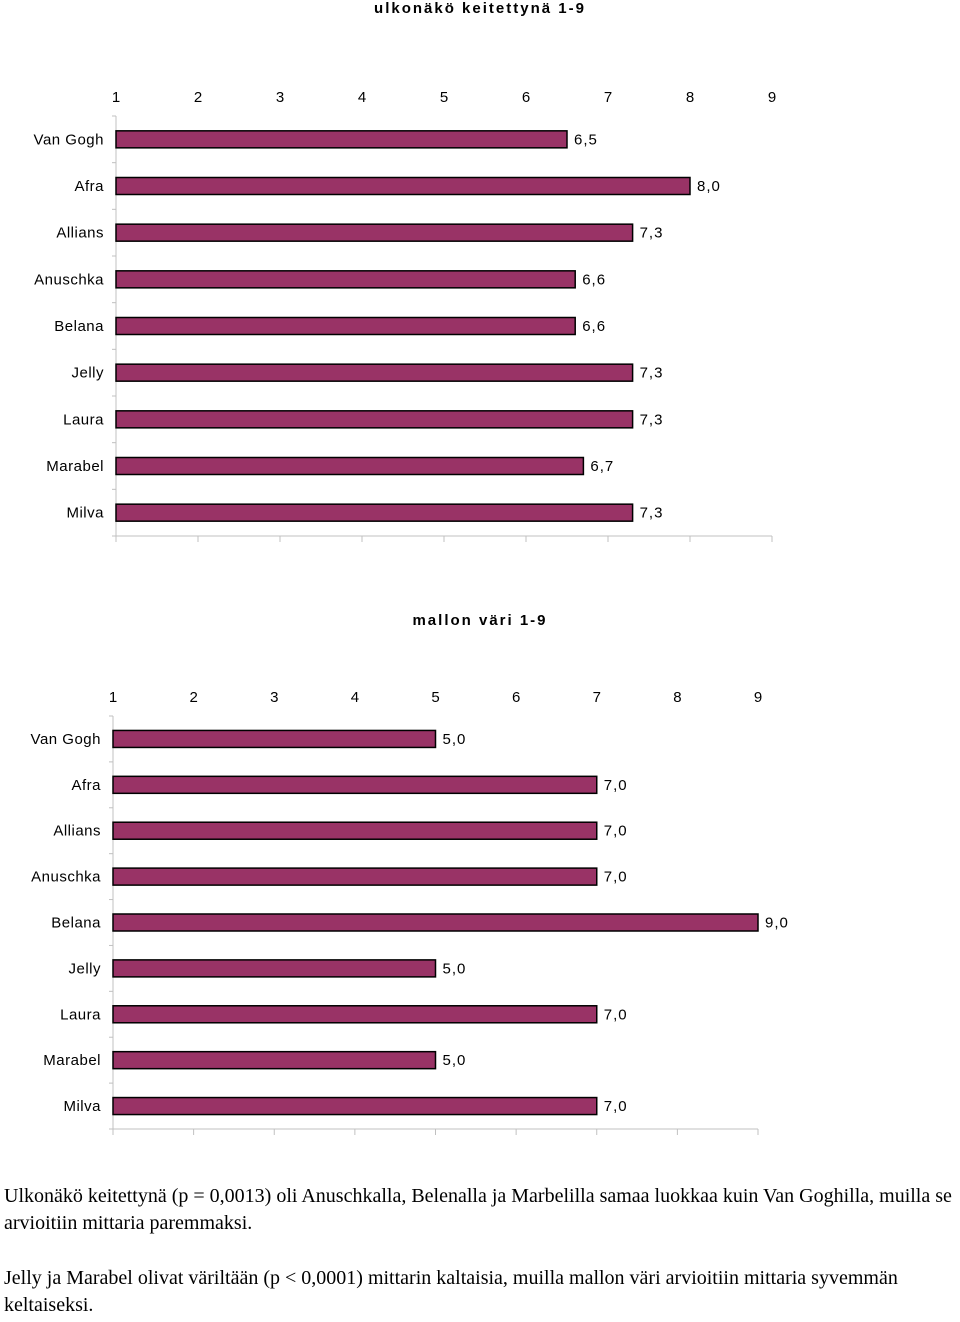 The image size is (960, 1322). Describe the element at coordinates (355, 785) in the screenshot. I see `chart-2-bar-afra` at that location.